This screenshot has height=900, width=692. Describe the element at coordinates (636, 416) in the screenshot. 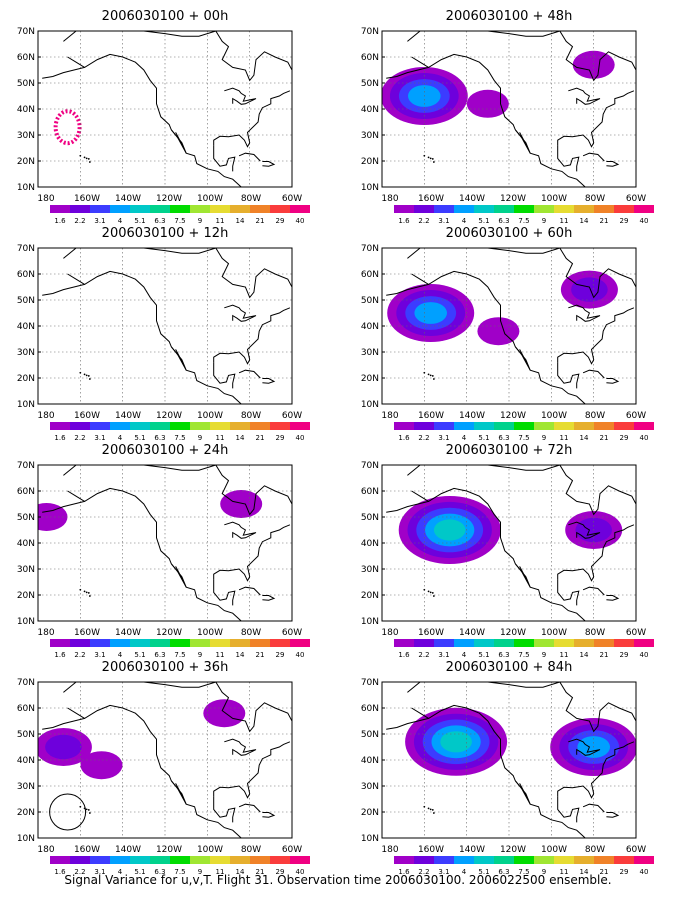

I see `x-tick-label: 60W` at that location.